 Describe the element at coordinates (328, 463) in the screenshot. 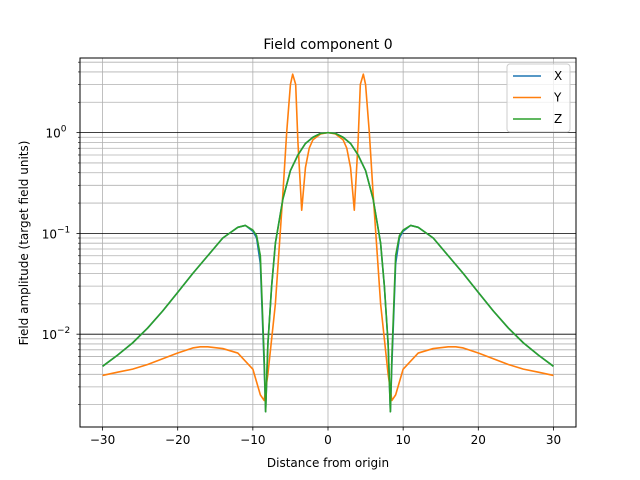

I see `x-axis-label: Distance from origin` at that location.